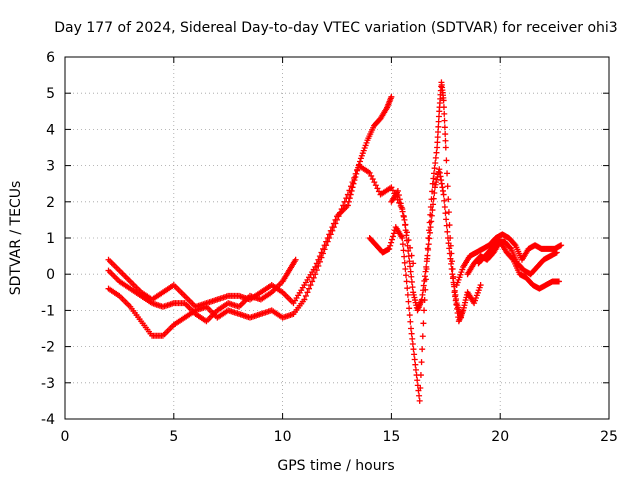  What do you see at coordinates (48, 348) in the screenshot?
I see `y-tick-label: -2` at bounding box center [48, 348].